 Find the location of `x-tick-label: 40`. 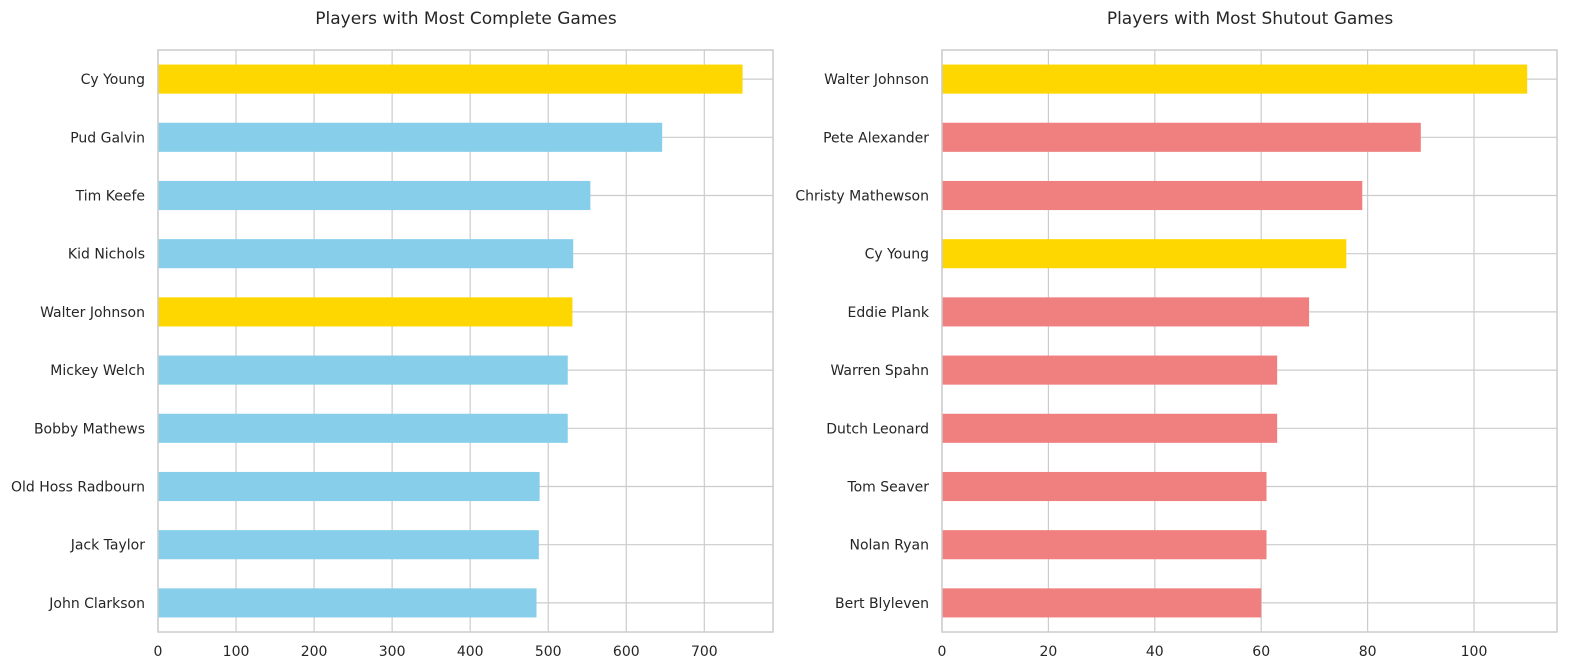

x-tick-label: 40 is located at coordinates (1155, 652).